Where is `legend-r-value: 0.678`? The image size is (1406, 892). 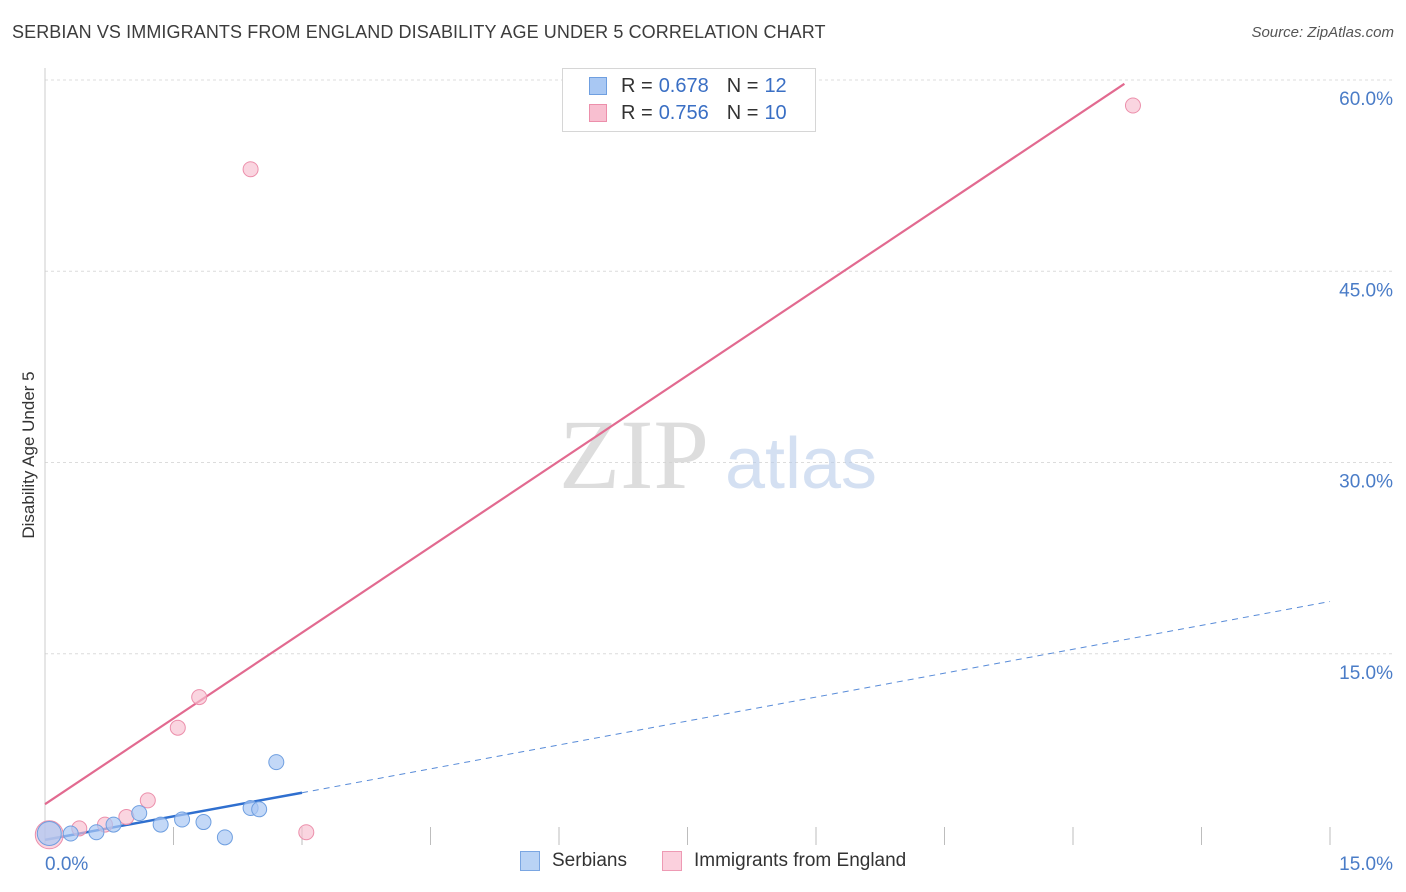 legend-r-value: 0.678 is located at coordinates (683, 85).